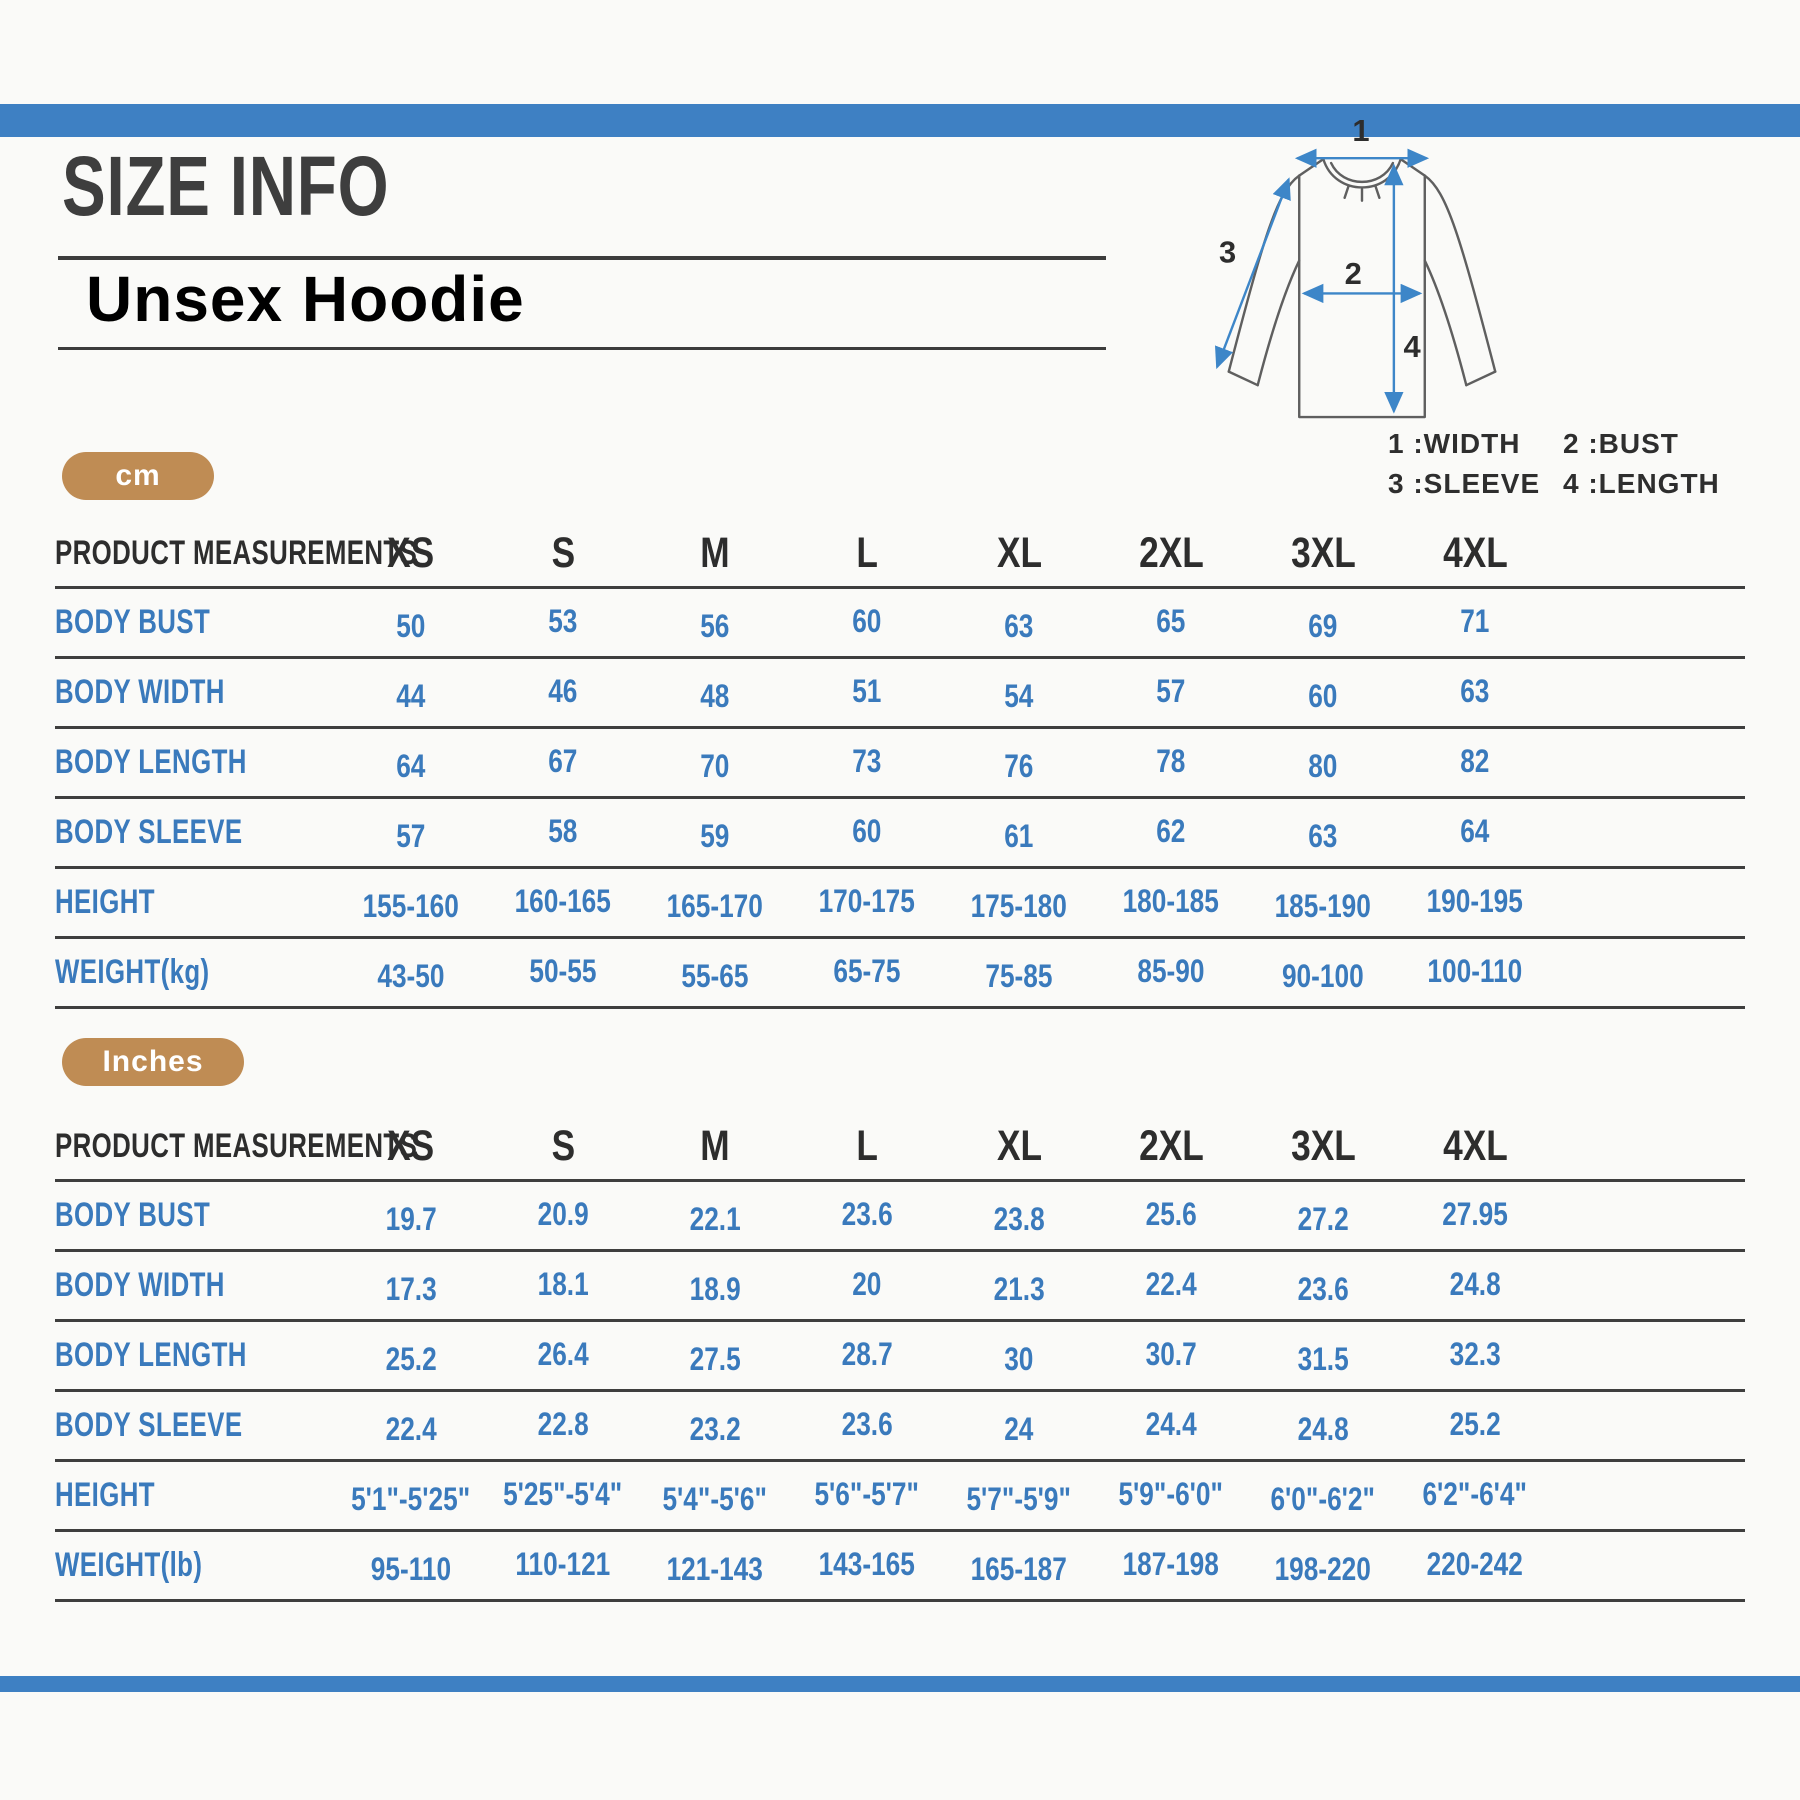  Describe the element at coordinates (1019, 1429) in the screenshot. I see `value: 24` at that location.